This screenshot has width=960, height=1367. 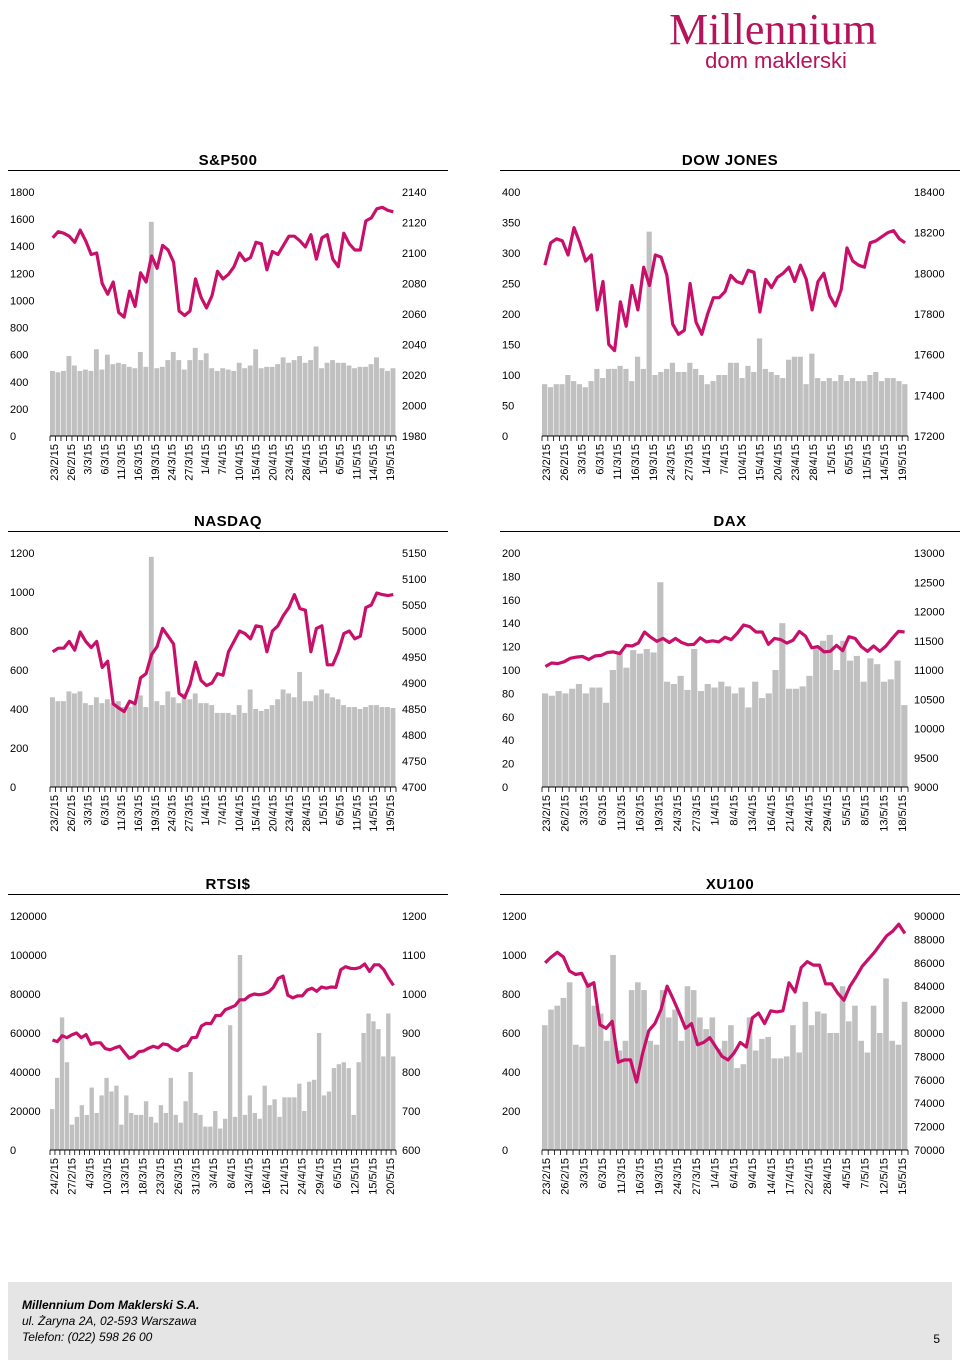 I want to click on x-tick-label: 6/5/15, so click(x=850, y=459).